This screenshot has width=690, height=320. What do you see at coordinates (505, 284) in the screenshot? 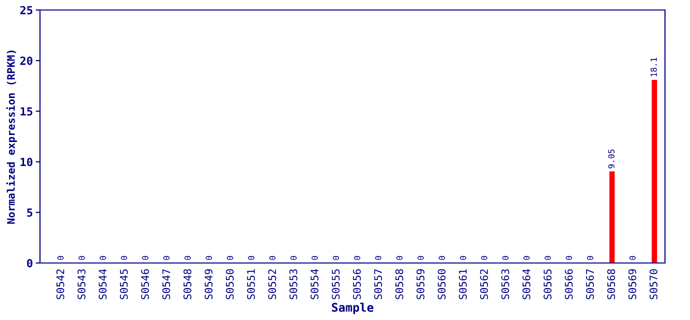
I see `x-tick-label: S0563` at bounding box center [505, 284].